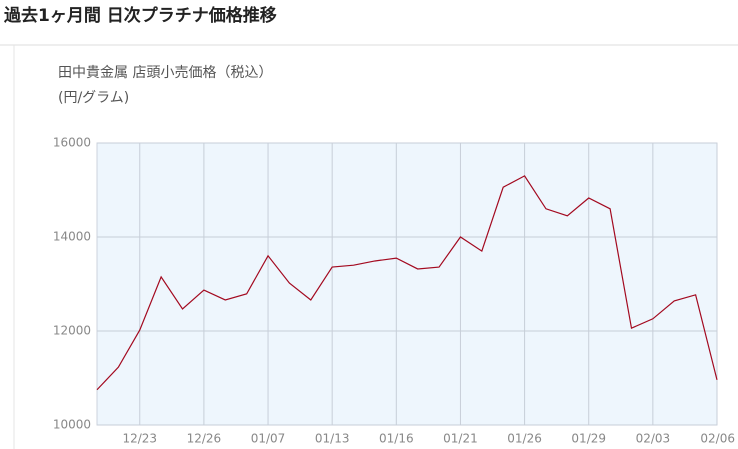  Describe the element at coordinates (588, 439) in the screenshot. I see `x-tick-label: 01/29` at that location.